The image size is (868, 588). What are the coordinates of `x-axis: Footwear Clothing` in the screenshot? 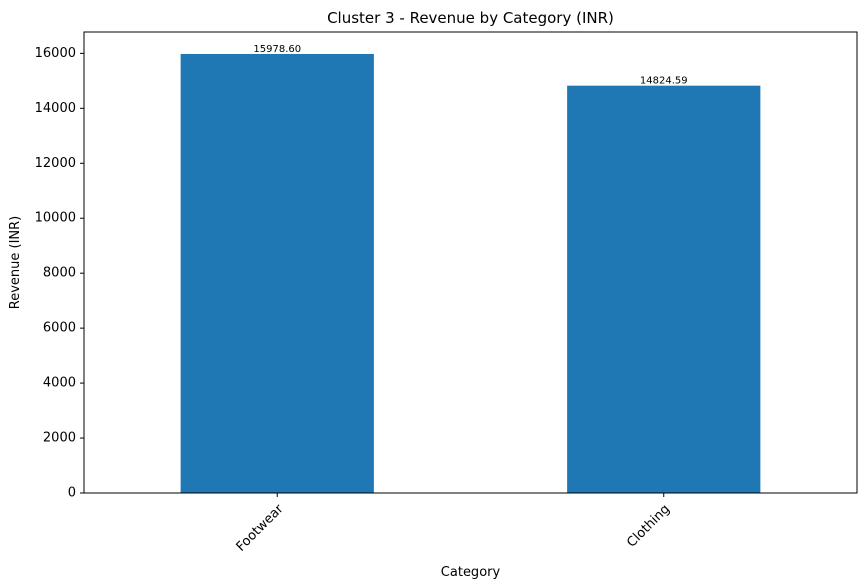 It's located at (453, 524).